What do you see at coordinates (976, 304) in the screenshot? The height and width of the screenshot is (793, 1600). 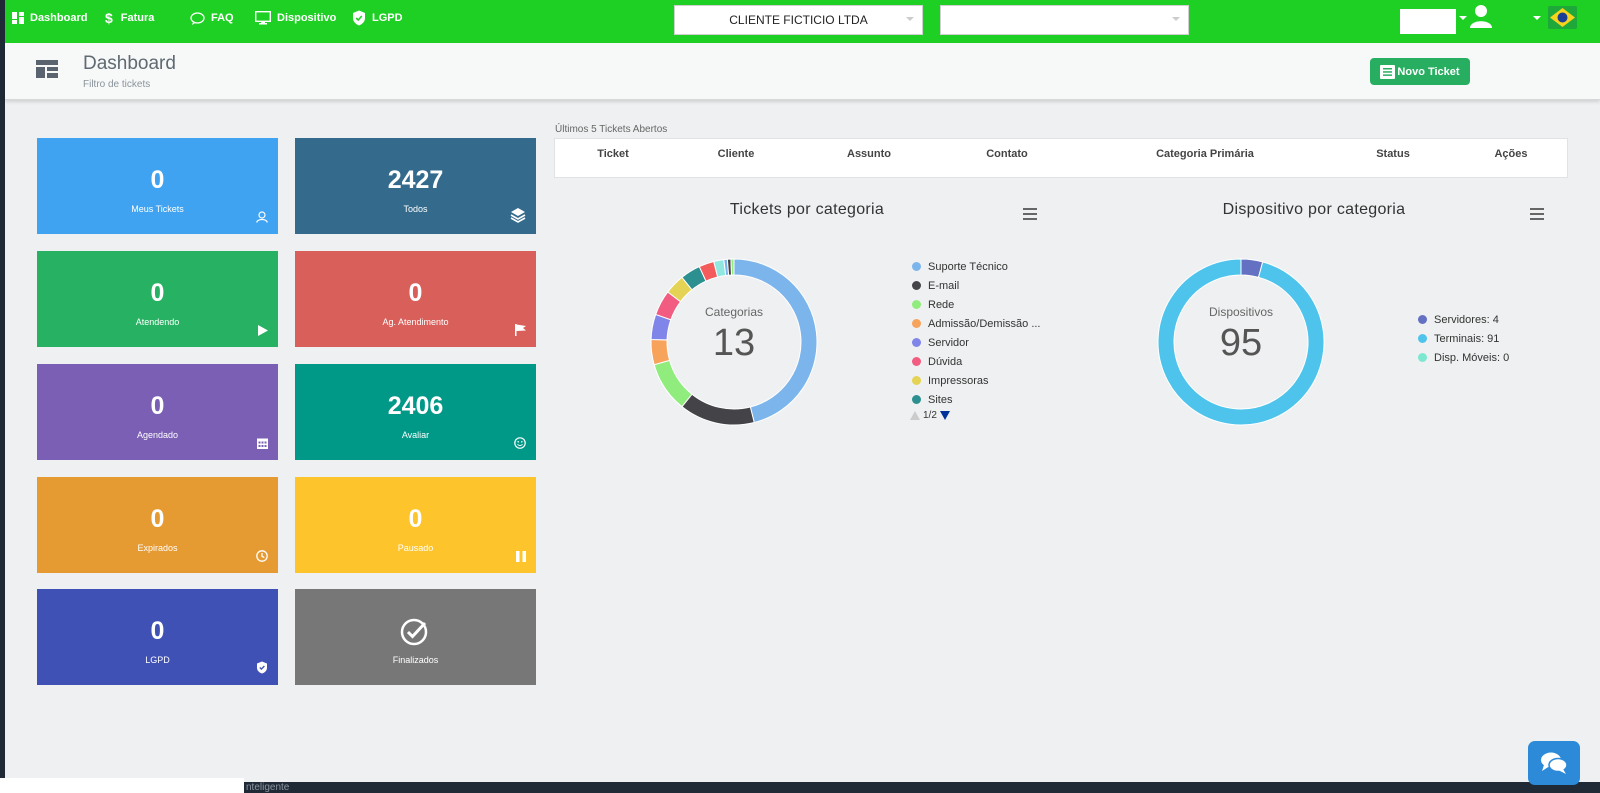 I see `legend-item: Rede` at bounding box center [976, 304].